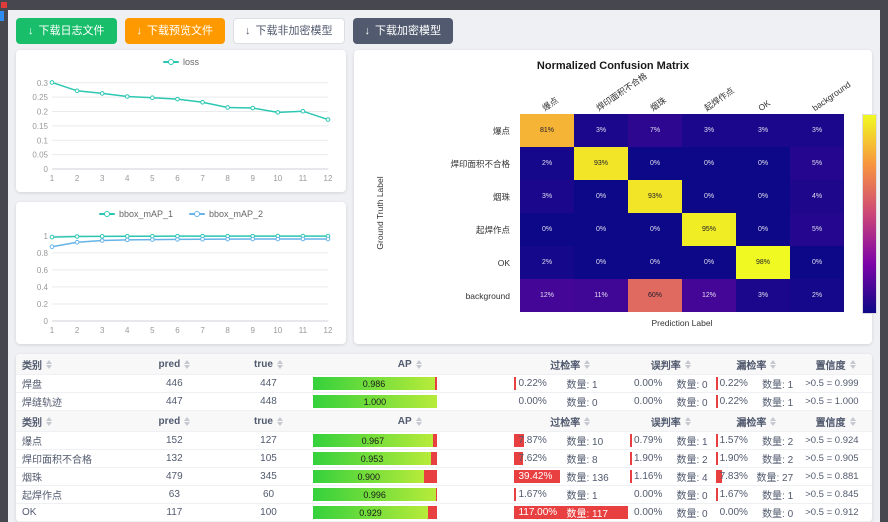  I want to click on download-unencrypted-model-button: ↓ 下载非加密模型, so click(289, 31).